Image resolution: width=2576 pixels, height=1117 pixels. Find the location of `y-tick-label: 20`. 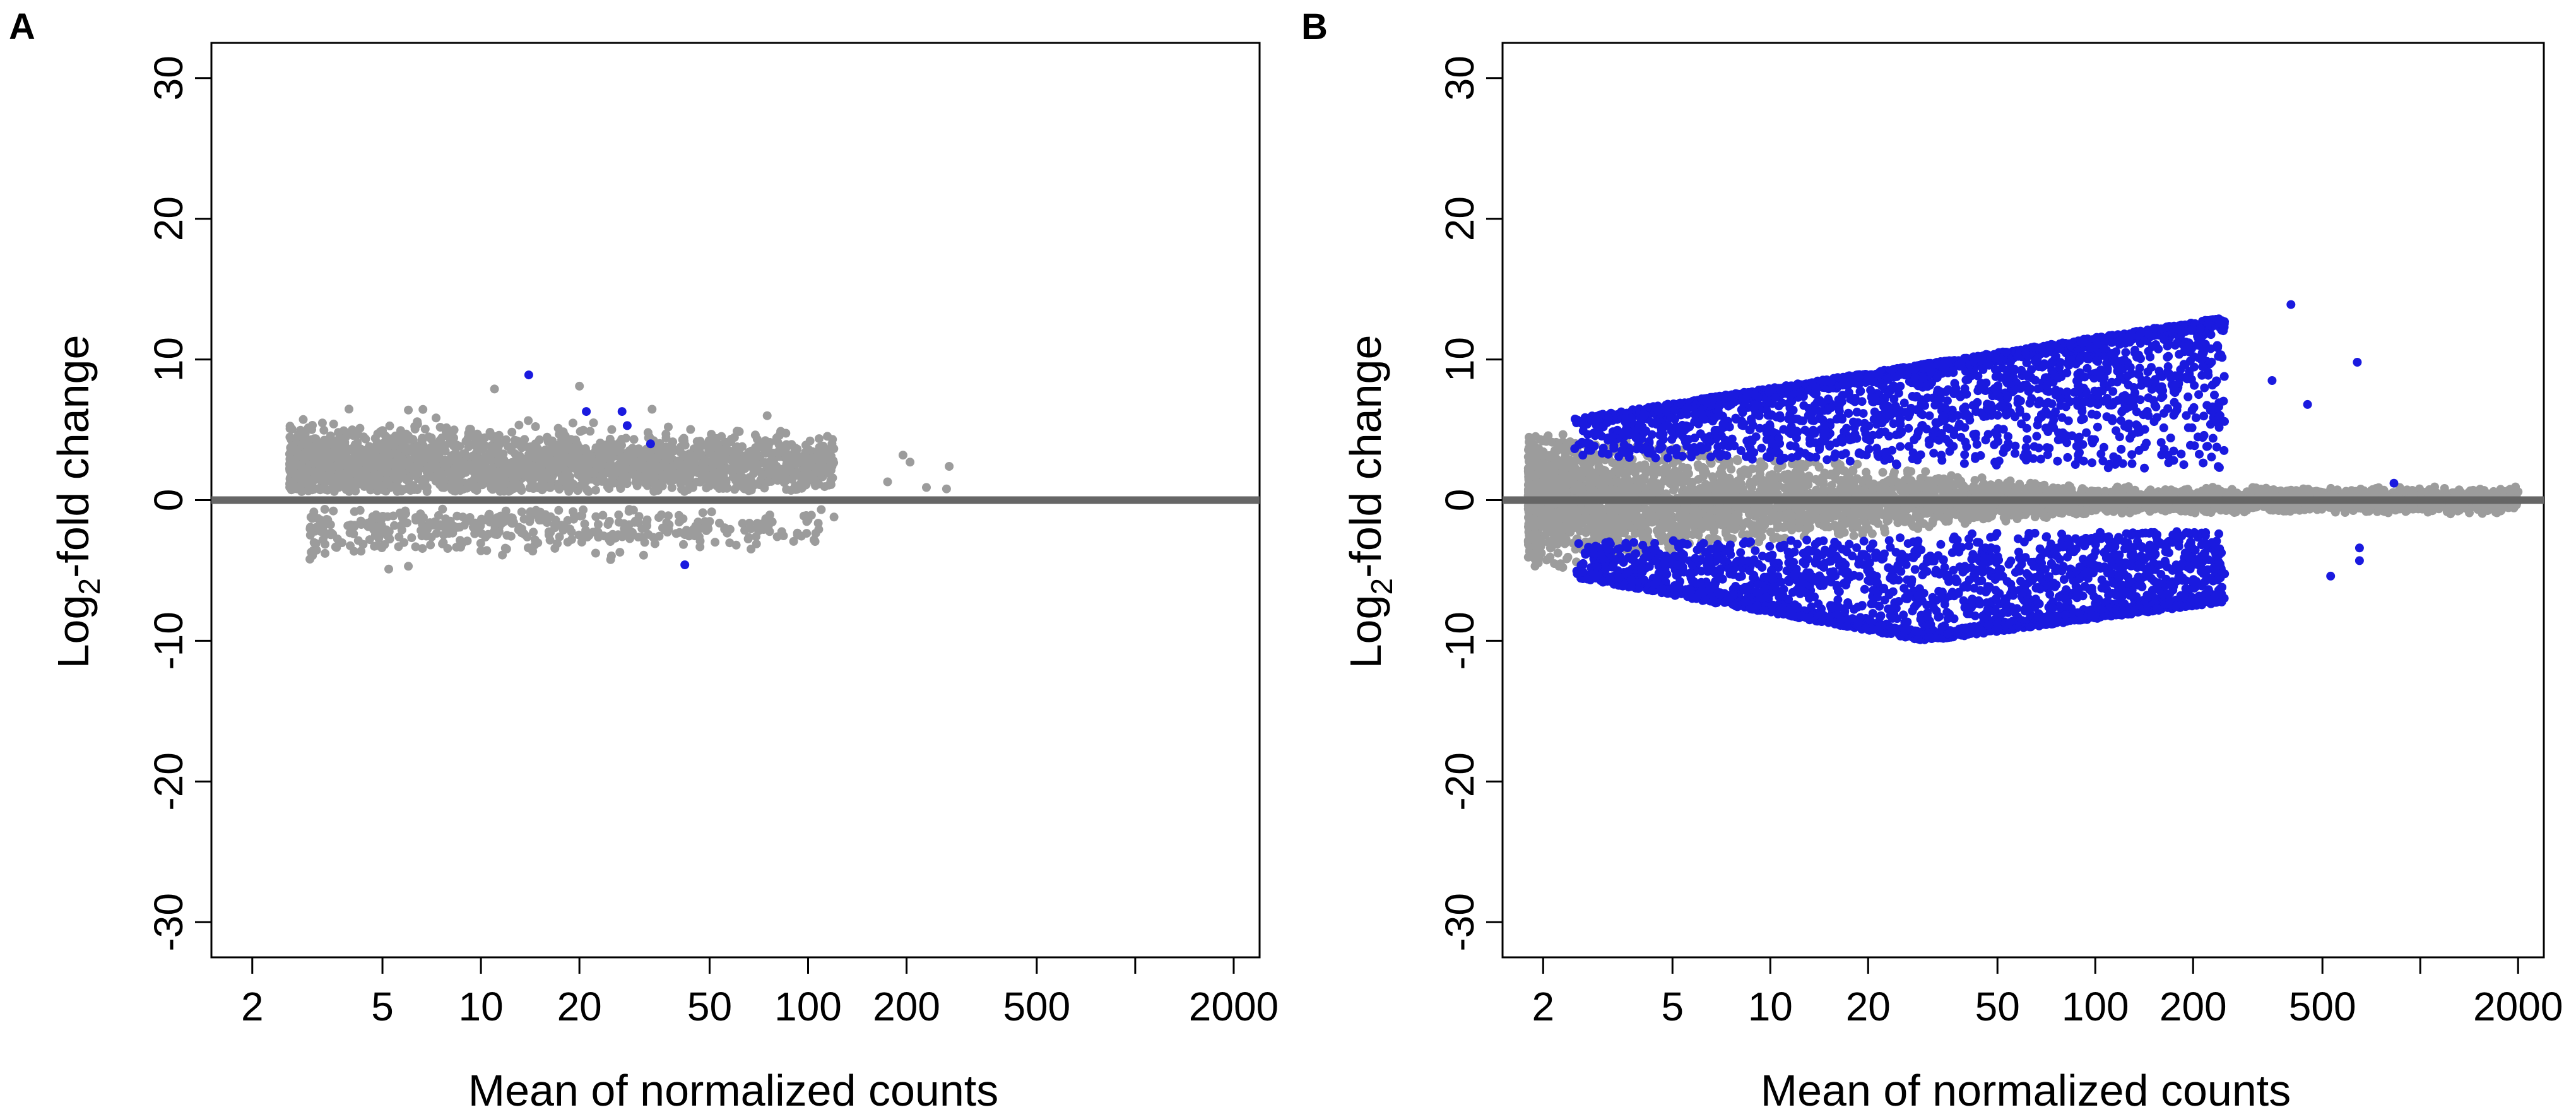

y-tick-label: 20 is located at coordinates (1459, 218).